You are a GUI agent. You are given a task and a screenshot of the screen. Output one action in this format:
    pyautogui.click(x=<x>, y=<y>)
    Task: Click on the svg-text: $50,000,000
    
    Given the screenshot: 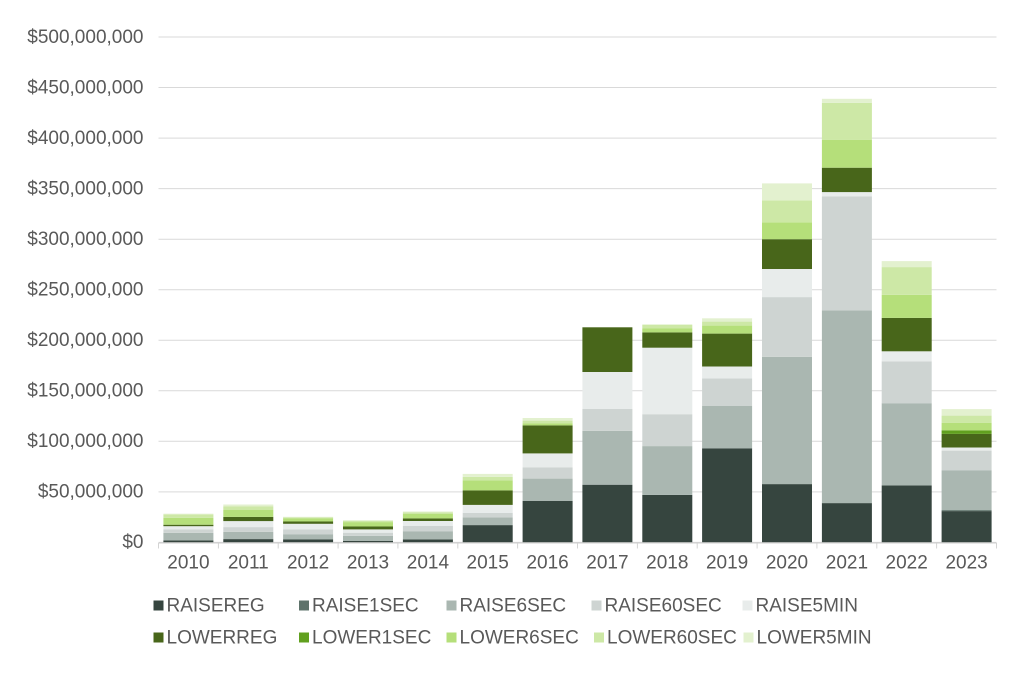 What is the action you would take?
    pyautogui.click(x=91, y=492)
    